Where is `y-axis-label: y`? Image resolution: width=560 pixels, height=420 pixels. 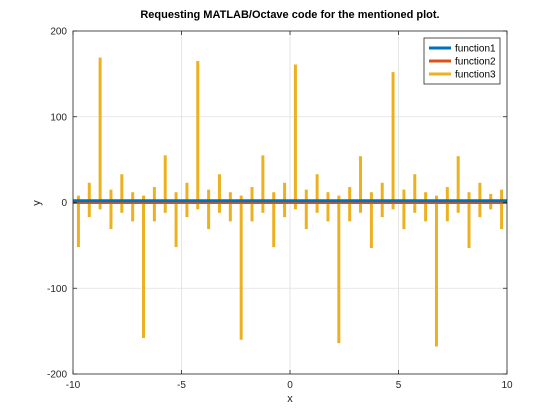
y-axis-label: y is located at coordinates (37, 203).